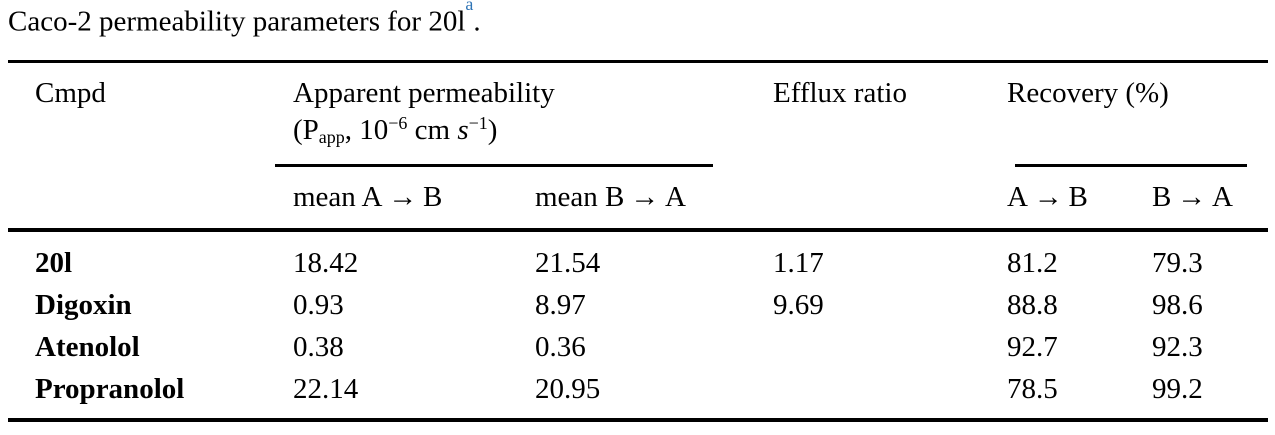 The image size is (1275, 435). Describe the element at coordinates (638, 305) in the screenshot. I see `table-row-digoxin: Digoxin 0.93 8.97 9.69 88.8 98.6` at that location.